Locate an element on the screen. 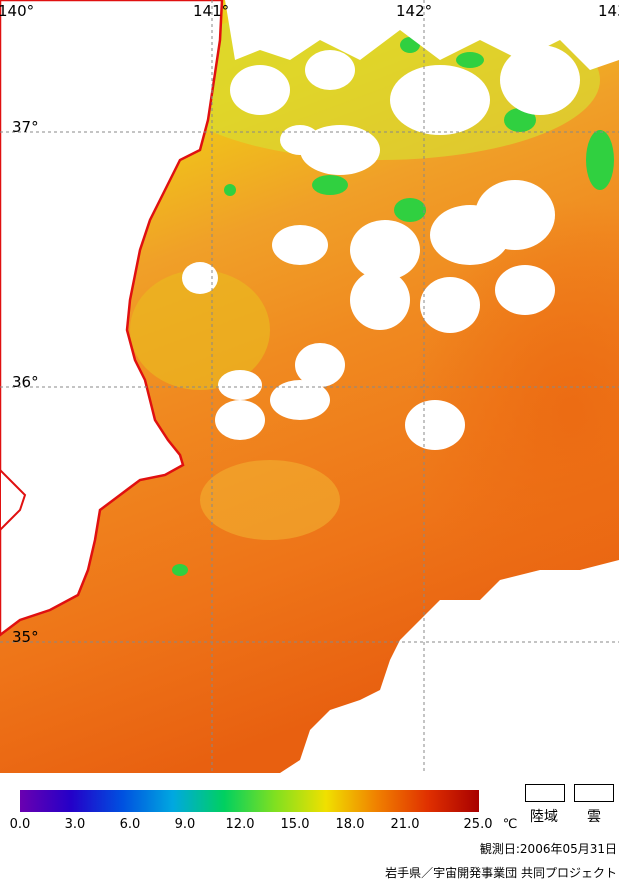 The width and height of the screenshot is (619, 881). land-legend-label: 陸域 is located at coordinates (544, 817).